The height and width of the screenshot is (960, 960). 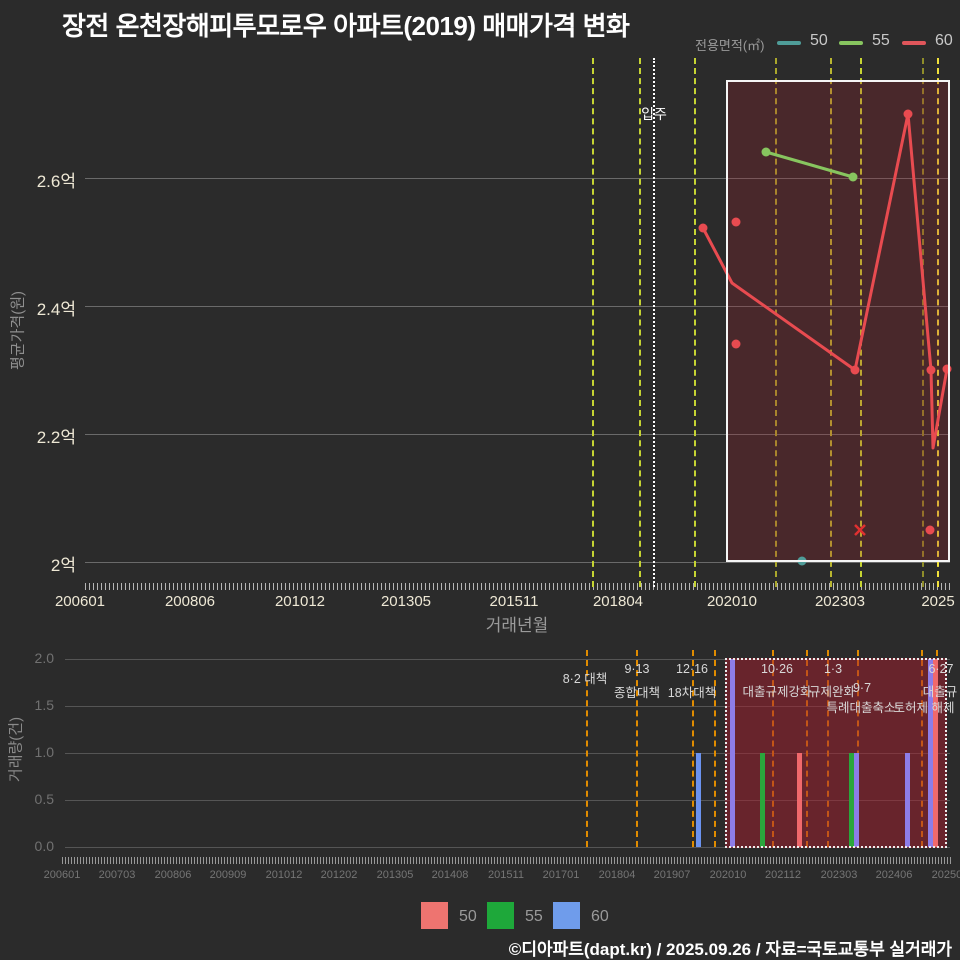 I want to click on volume-zoom-box, so click(x=836, y=753).